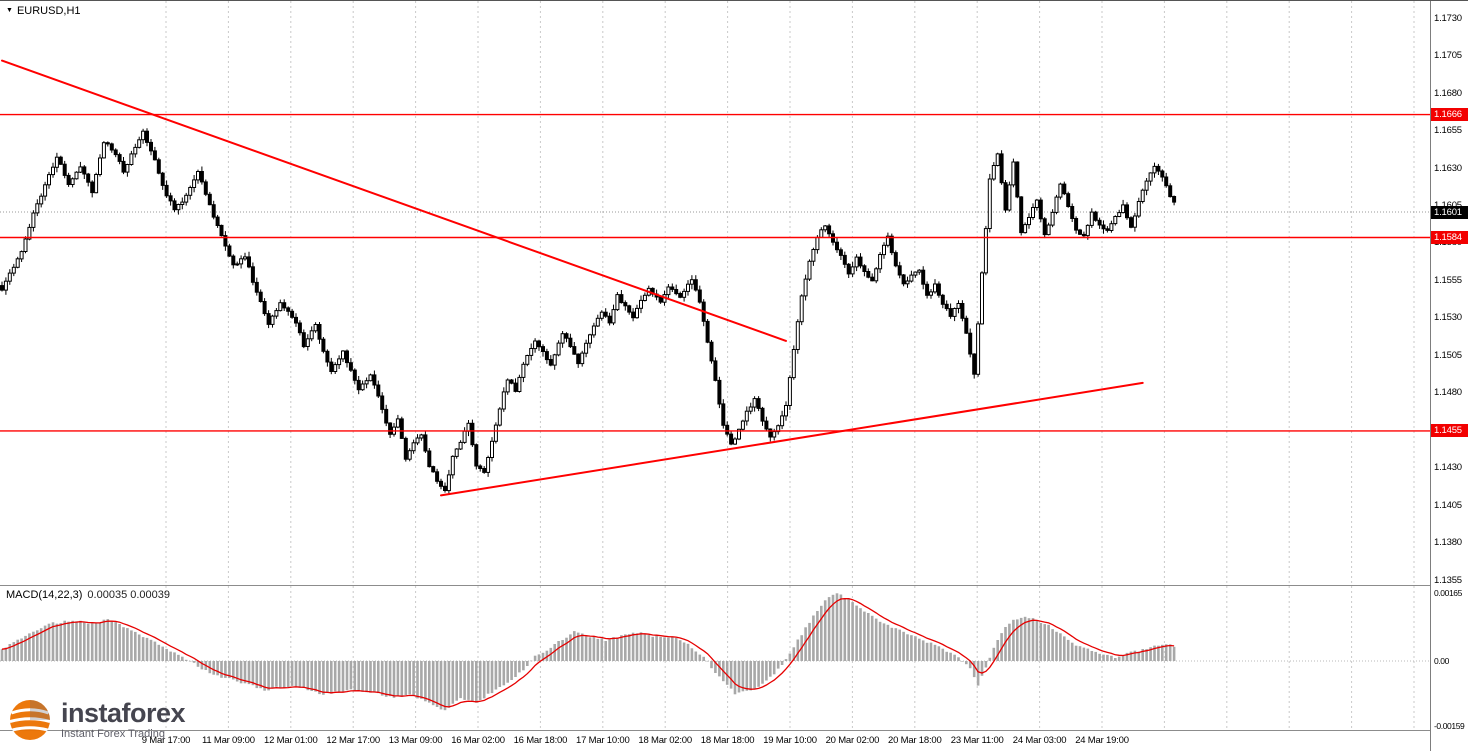 This screenshot has width=1468, height=751. Describe the element at coordinates (1449, 431) in the screenshot. I see `level-price-badge: 1.1455` at that location.